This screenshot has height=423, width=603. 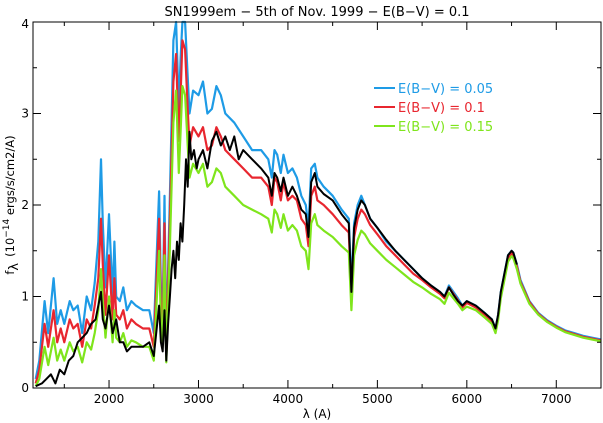 I want to click on x-tick-label: 2000, so click(x=109, y=399).